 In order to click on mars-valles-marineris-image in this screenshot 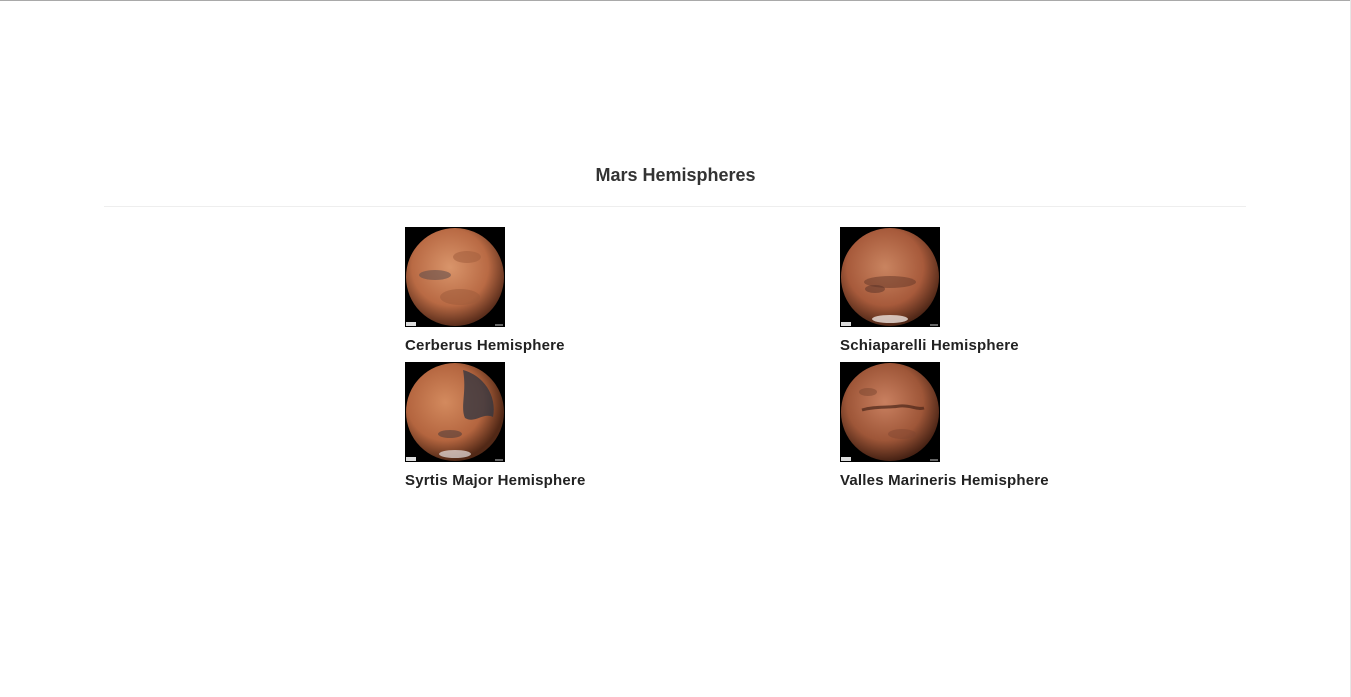, I will do `click(890, 412)`.